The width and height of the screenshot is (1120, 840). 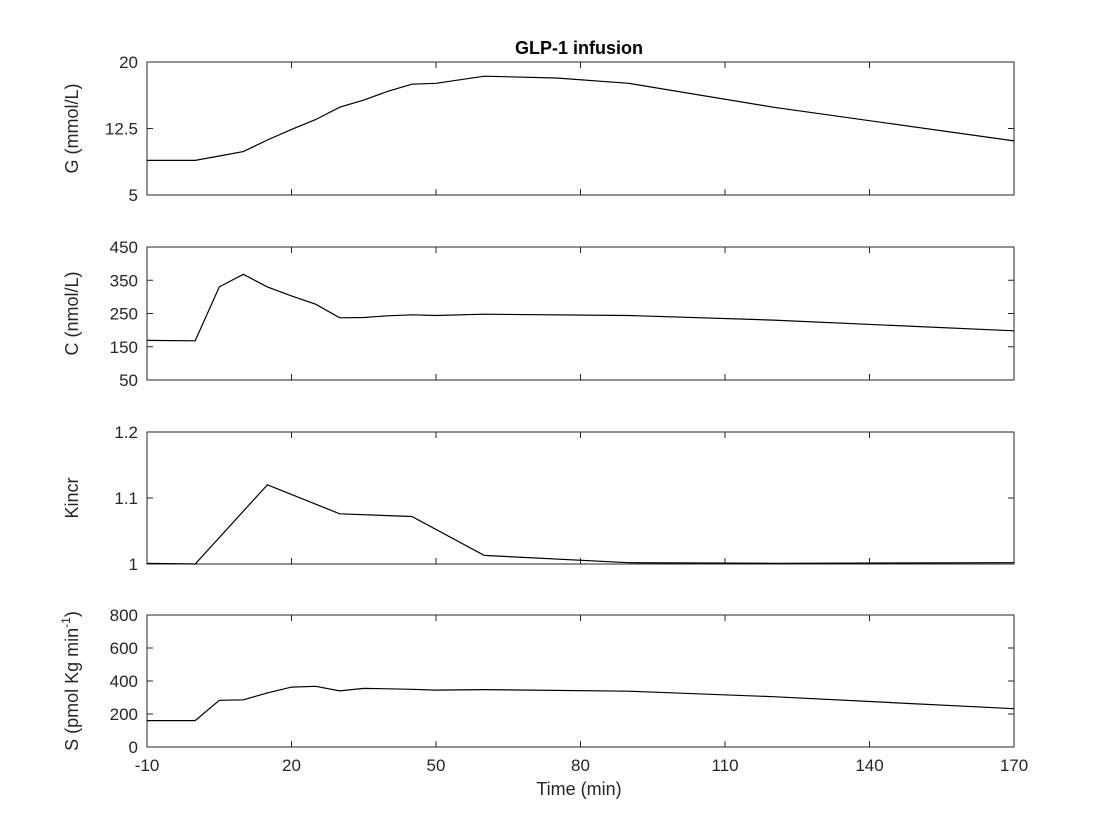 I want to click on y-tick-label: 50, so click(x=128, y=380).